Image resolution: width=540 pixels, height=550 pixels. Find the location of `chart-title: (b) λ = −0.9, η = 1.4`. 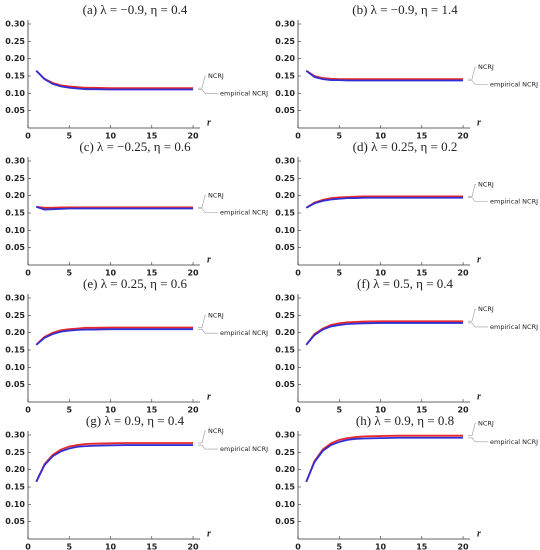

chart-title: (b) λ = −0.9, η = 1.4 is located at coordinates (405, 9).